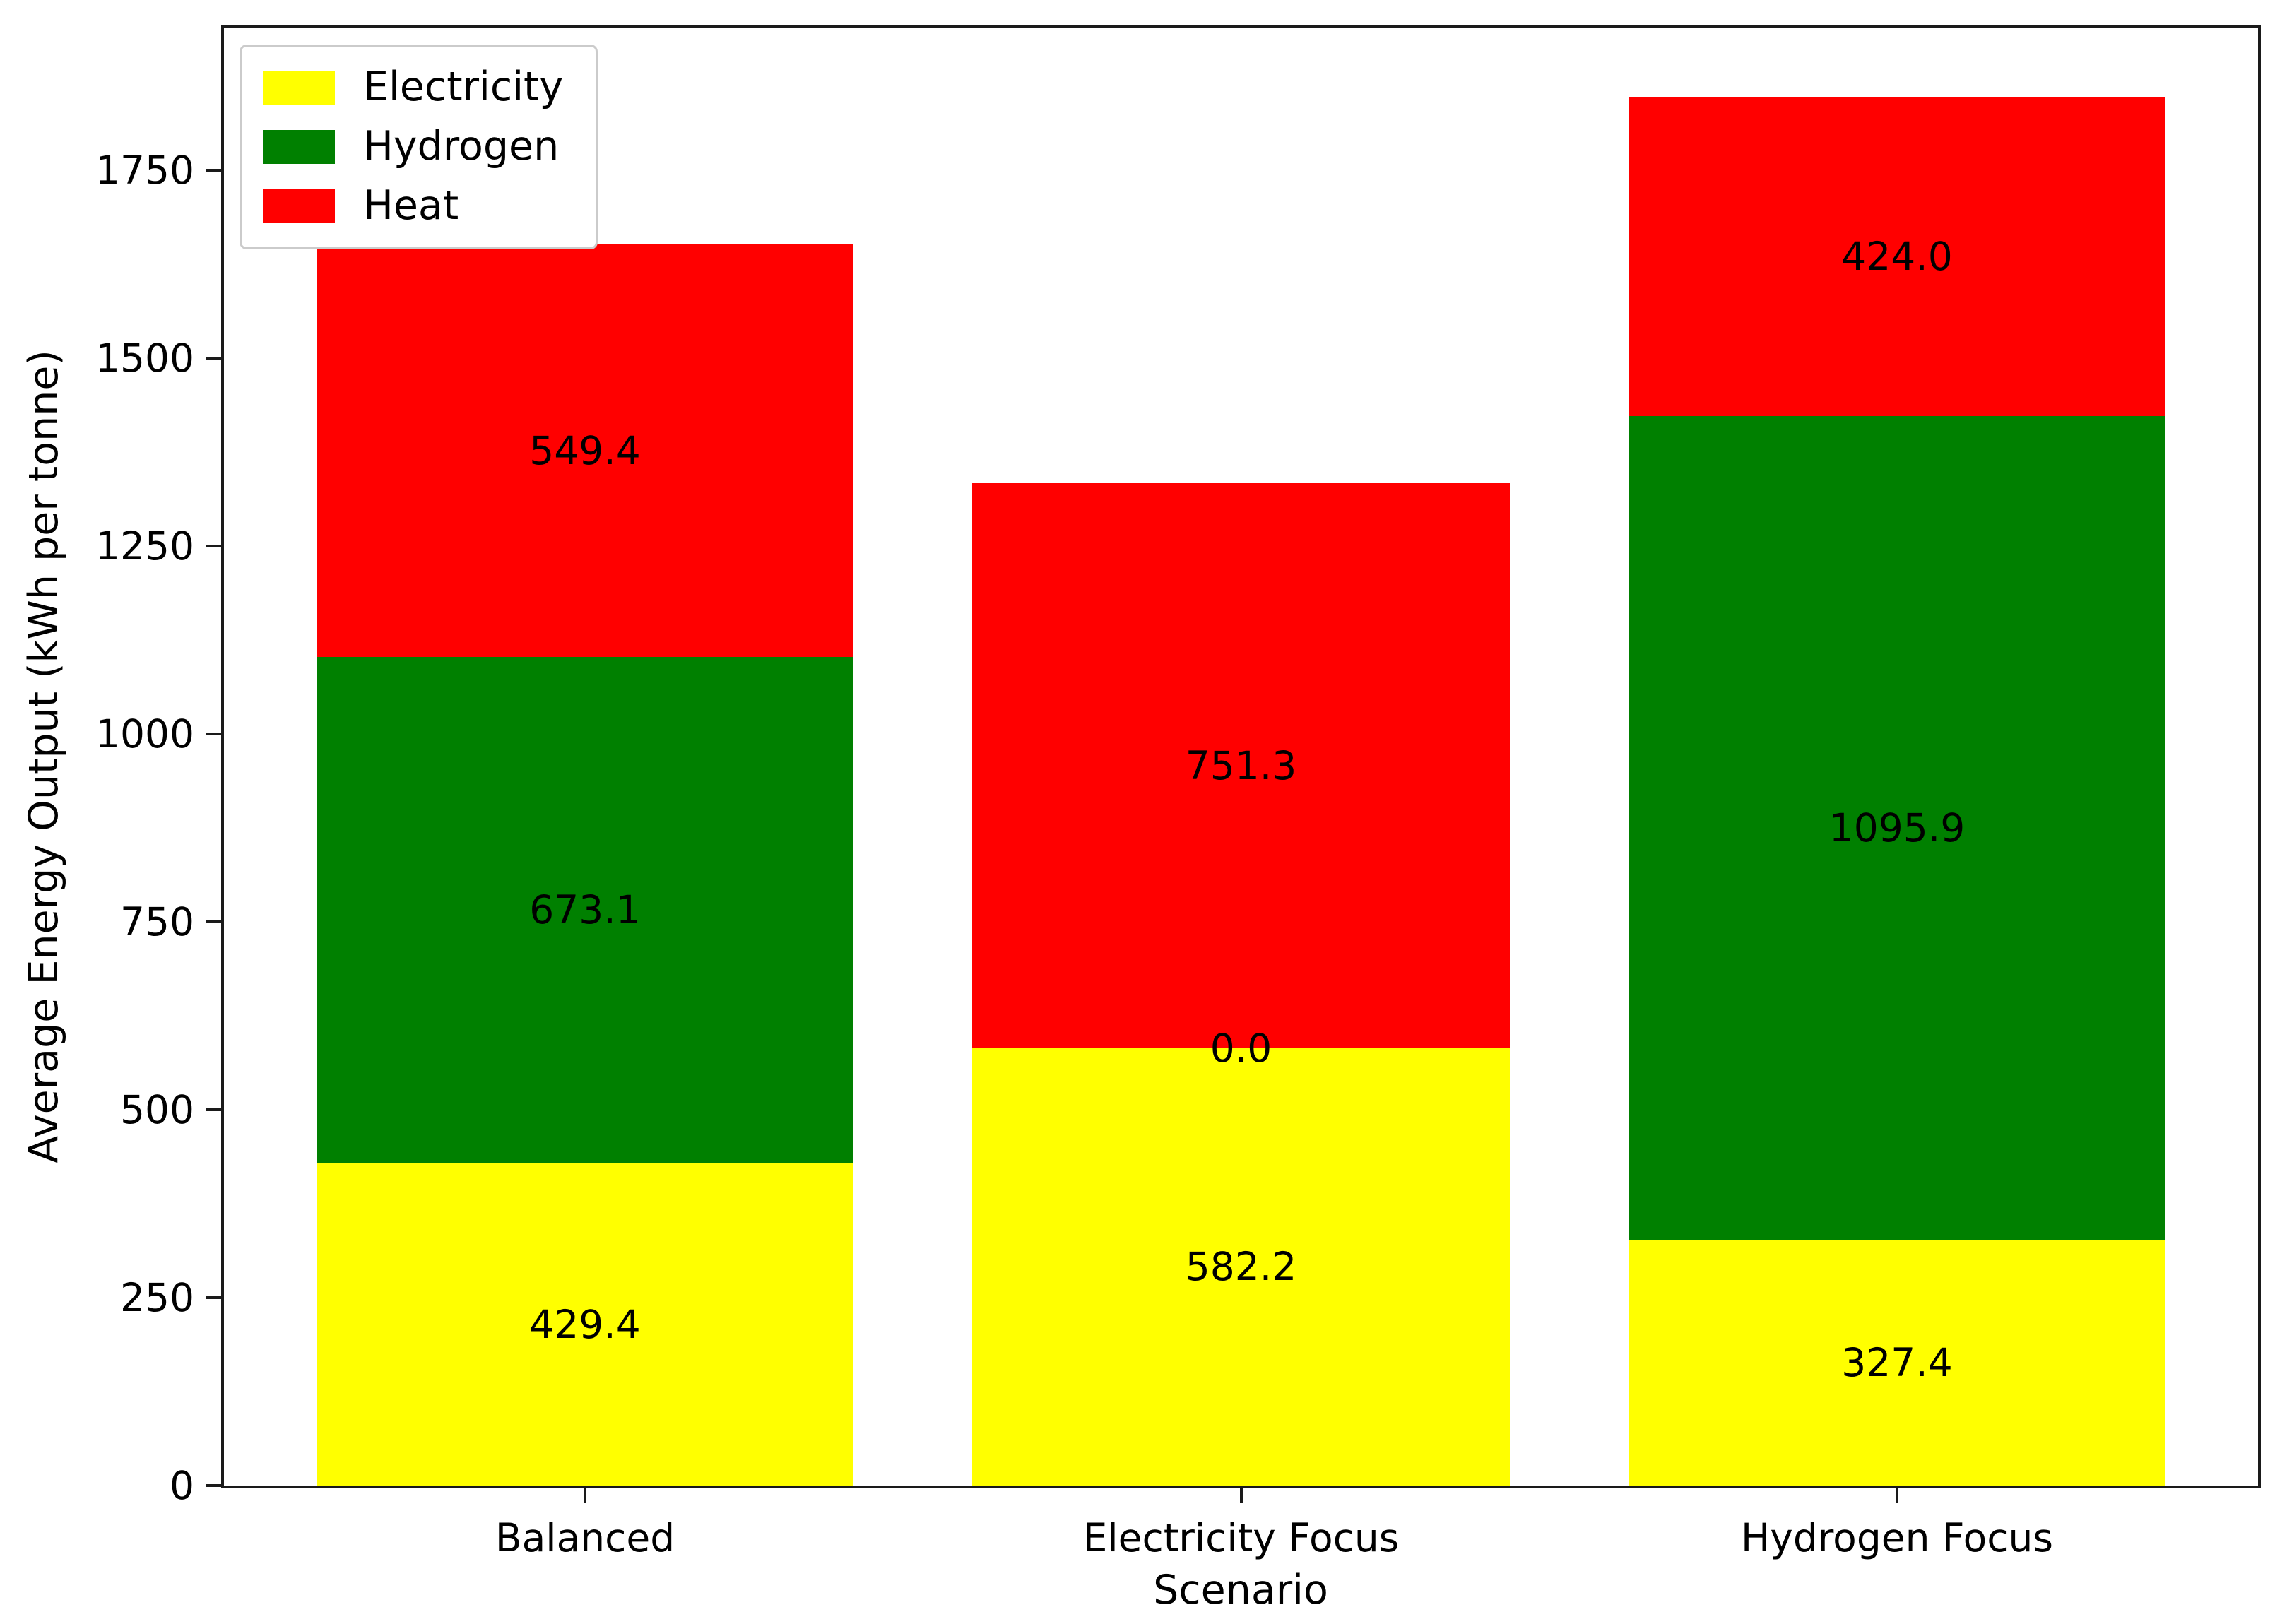  I want to click on legend-label: Hydrogen, so click(461, 146).